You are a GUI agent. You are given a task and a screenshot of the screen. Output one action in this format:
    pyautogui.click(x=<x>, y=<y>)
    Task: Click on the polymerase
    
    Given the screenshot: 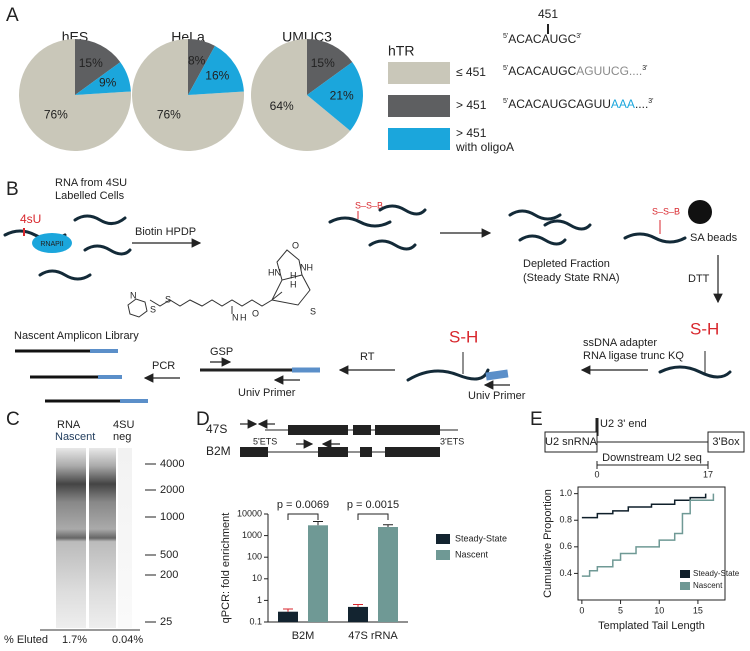 What is the action you would take?
    pyautogui.click(x=52, y=243)
    